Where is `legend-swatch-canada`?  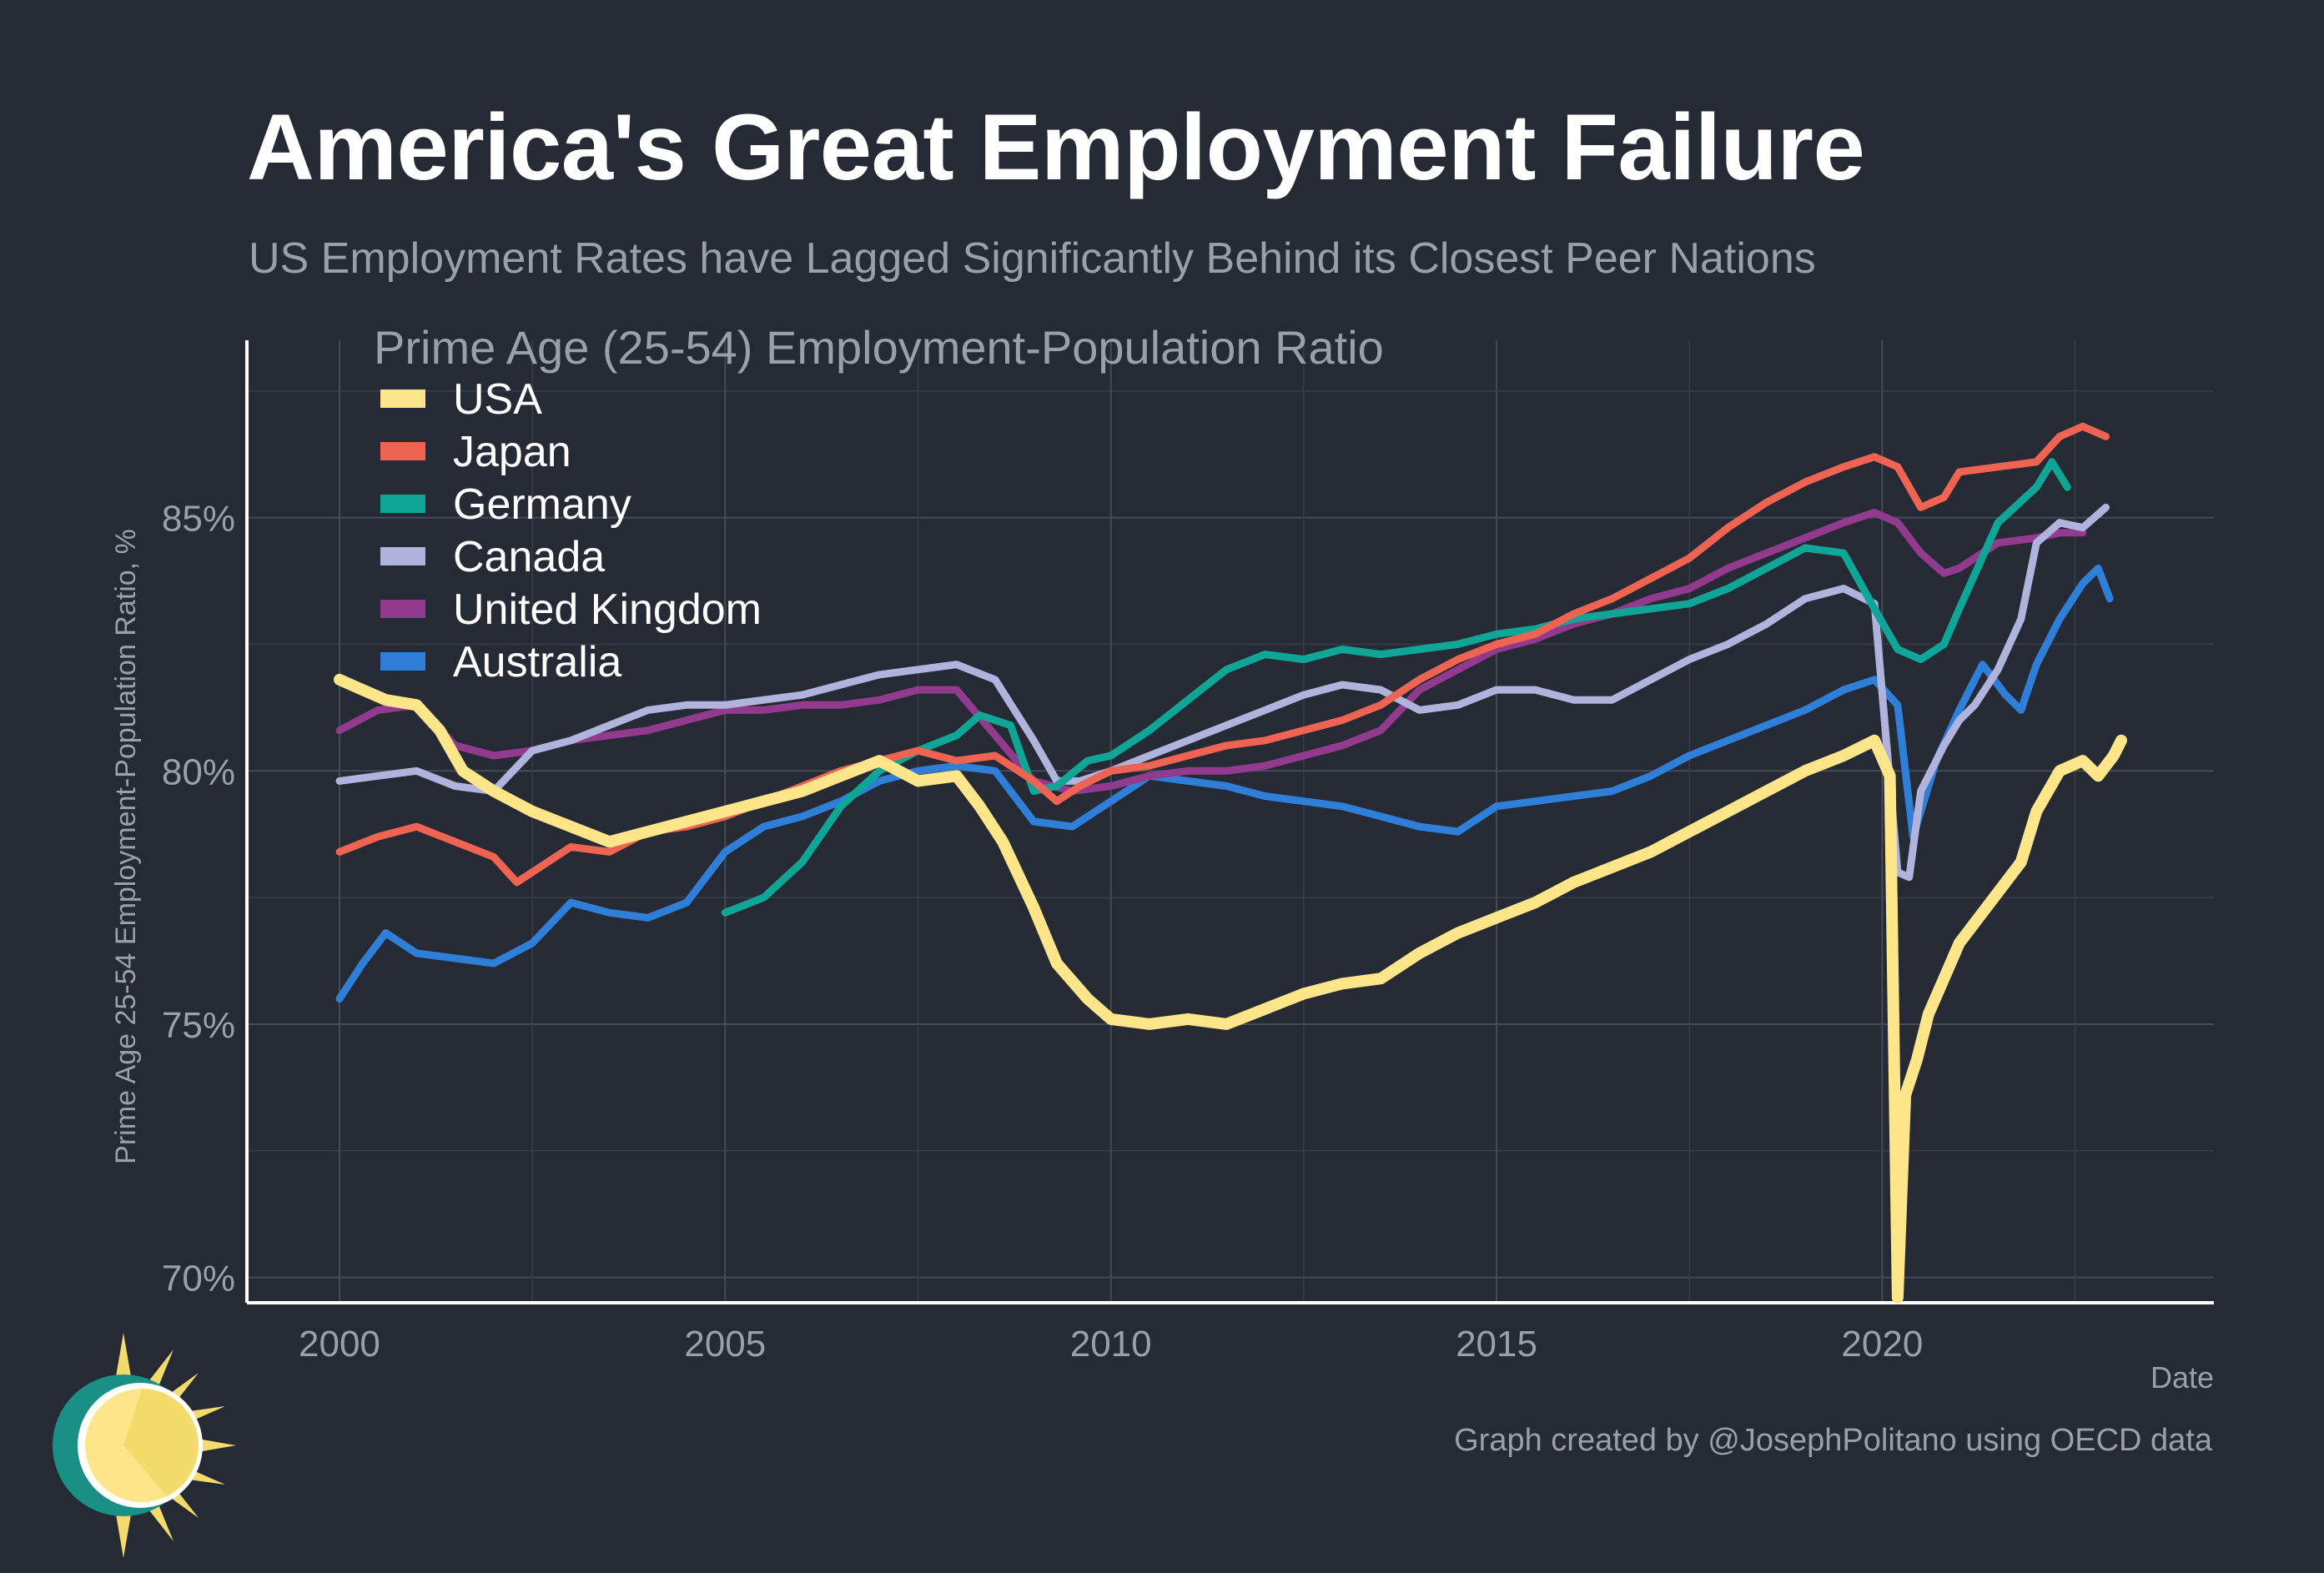 legend-swatch-canada is located at coordinates (402, 556).